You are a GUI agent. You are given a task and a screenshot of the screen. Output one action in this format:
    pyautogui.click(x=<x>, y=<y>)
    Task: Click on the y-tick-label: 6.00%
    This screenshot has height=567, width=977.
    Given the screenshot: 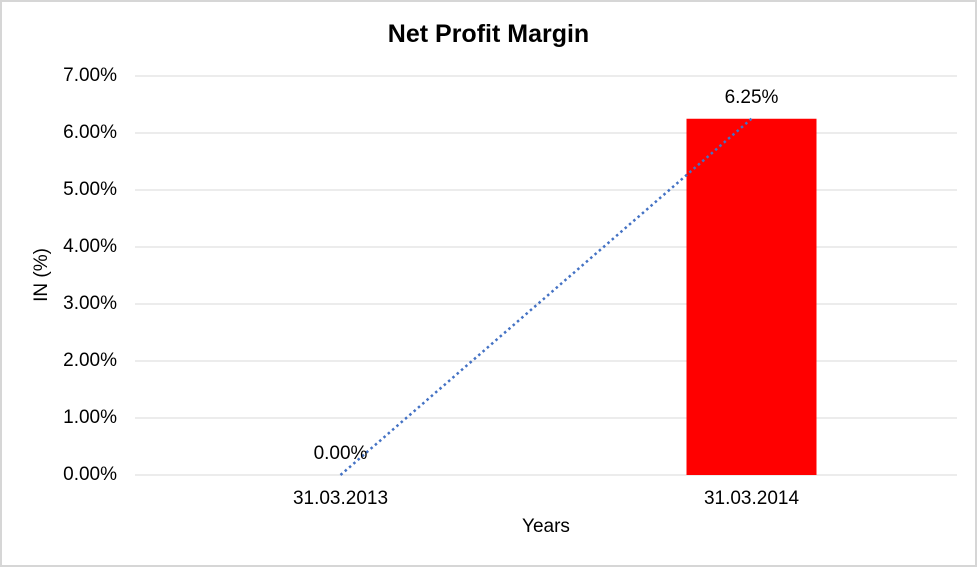 What is the action you would take?
    pyautogui.click(x=90, y=132)
    